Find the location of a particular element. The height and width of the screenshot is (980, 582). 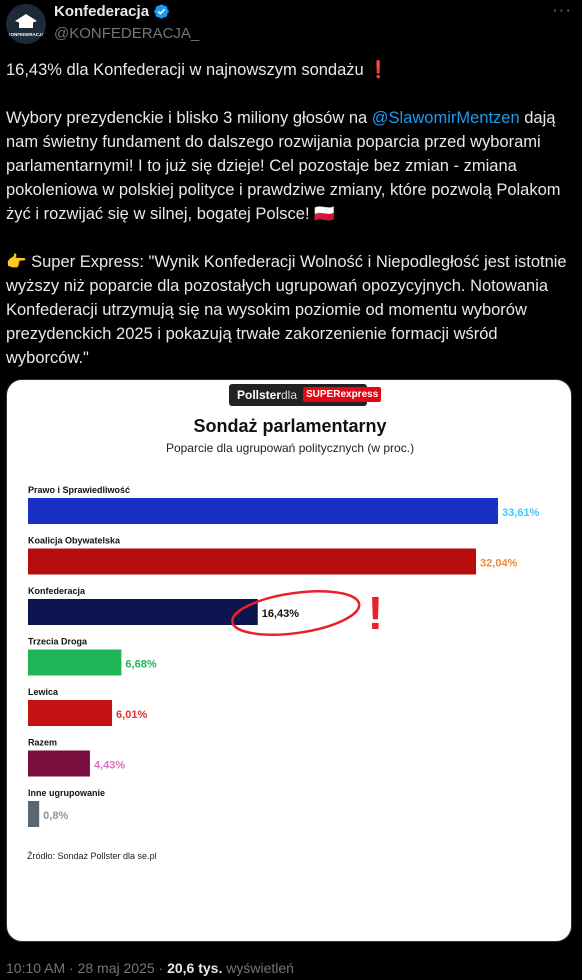

category-label-prawo-i-sprawiedliwosc: Prawo i Sprawiedliwość is located at coordinates (79, 490).